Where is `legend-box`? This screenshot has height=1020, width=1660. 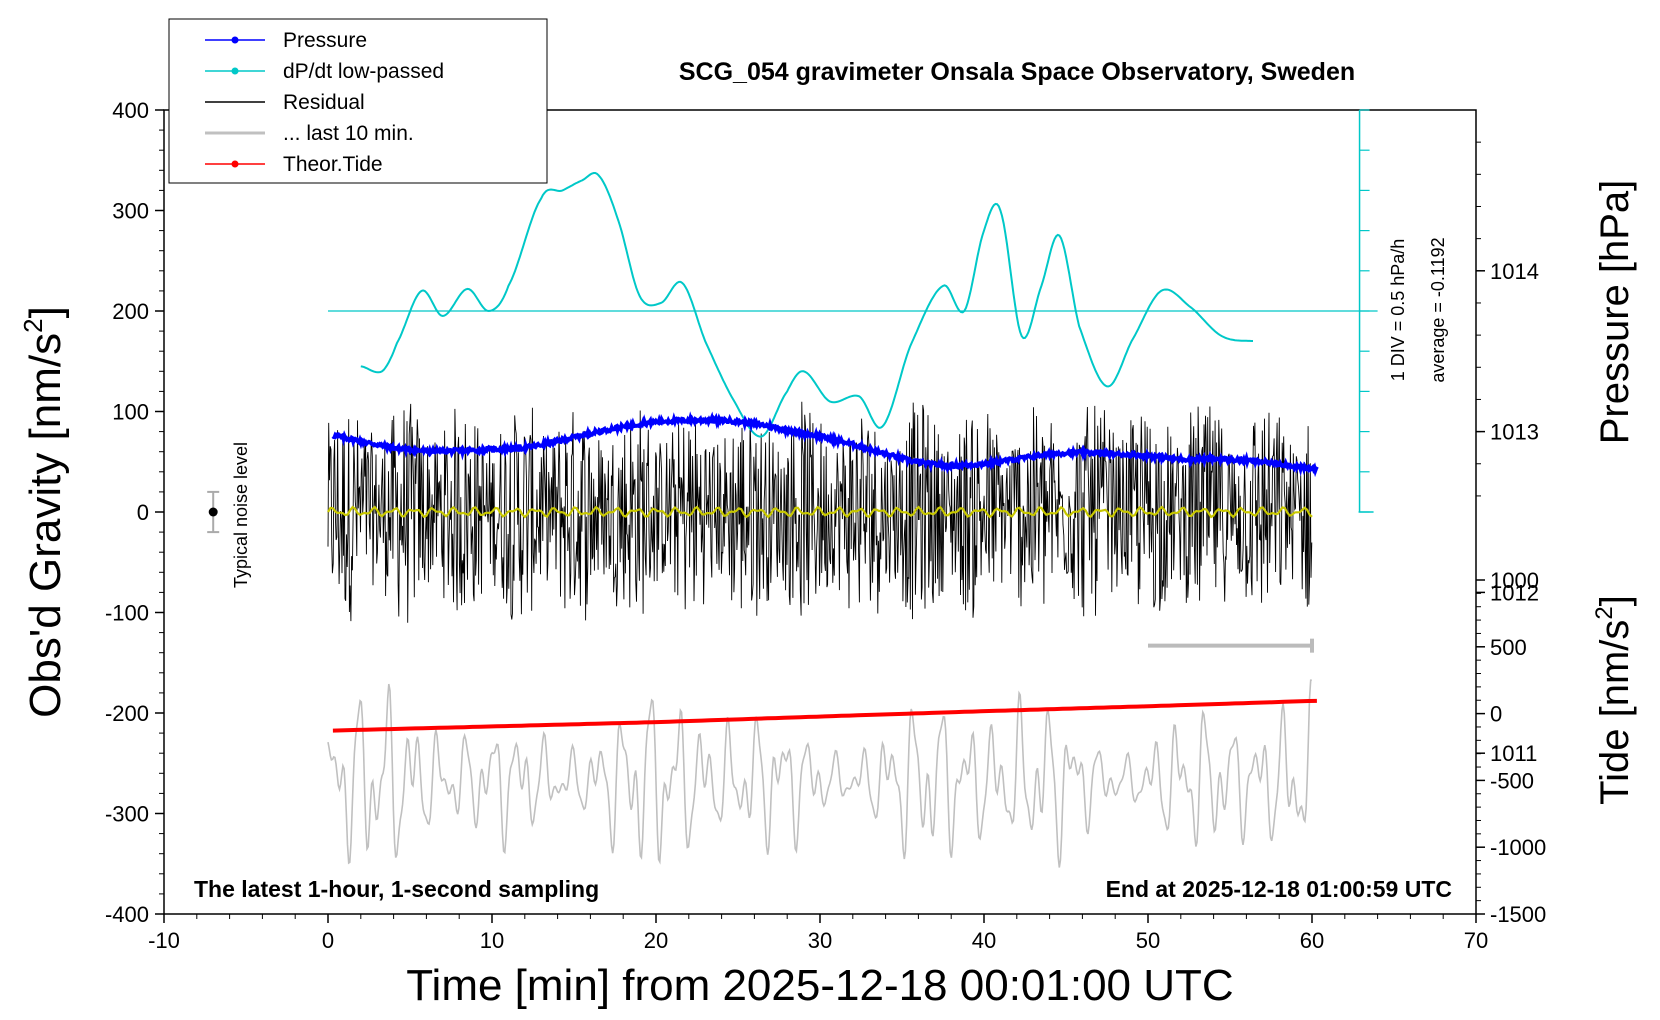
legend-box is located at coordinates (358, 101).